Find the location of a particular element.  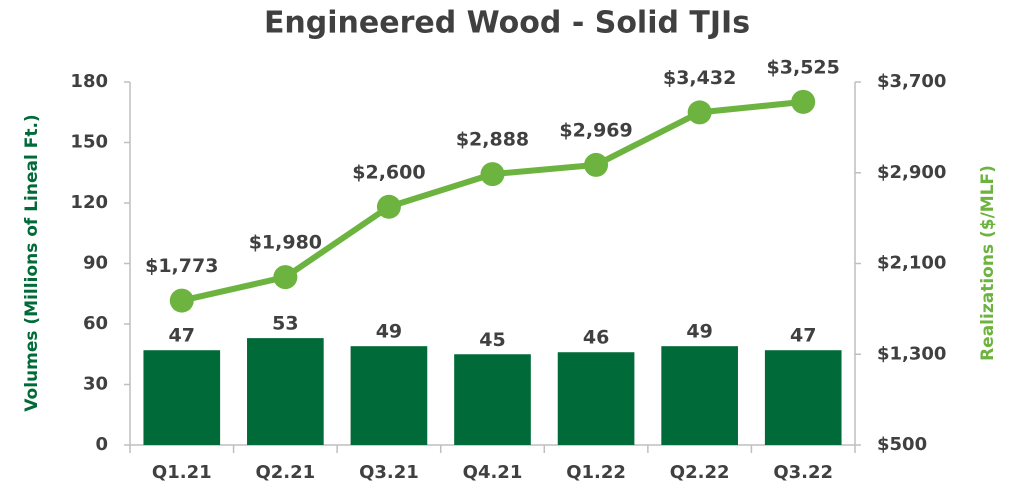

bar-value-label: 46 is located at coordinates (596, 338).